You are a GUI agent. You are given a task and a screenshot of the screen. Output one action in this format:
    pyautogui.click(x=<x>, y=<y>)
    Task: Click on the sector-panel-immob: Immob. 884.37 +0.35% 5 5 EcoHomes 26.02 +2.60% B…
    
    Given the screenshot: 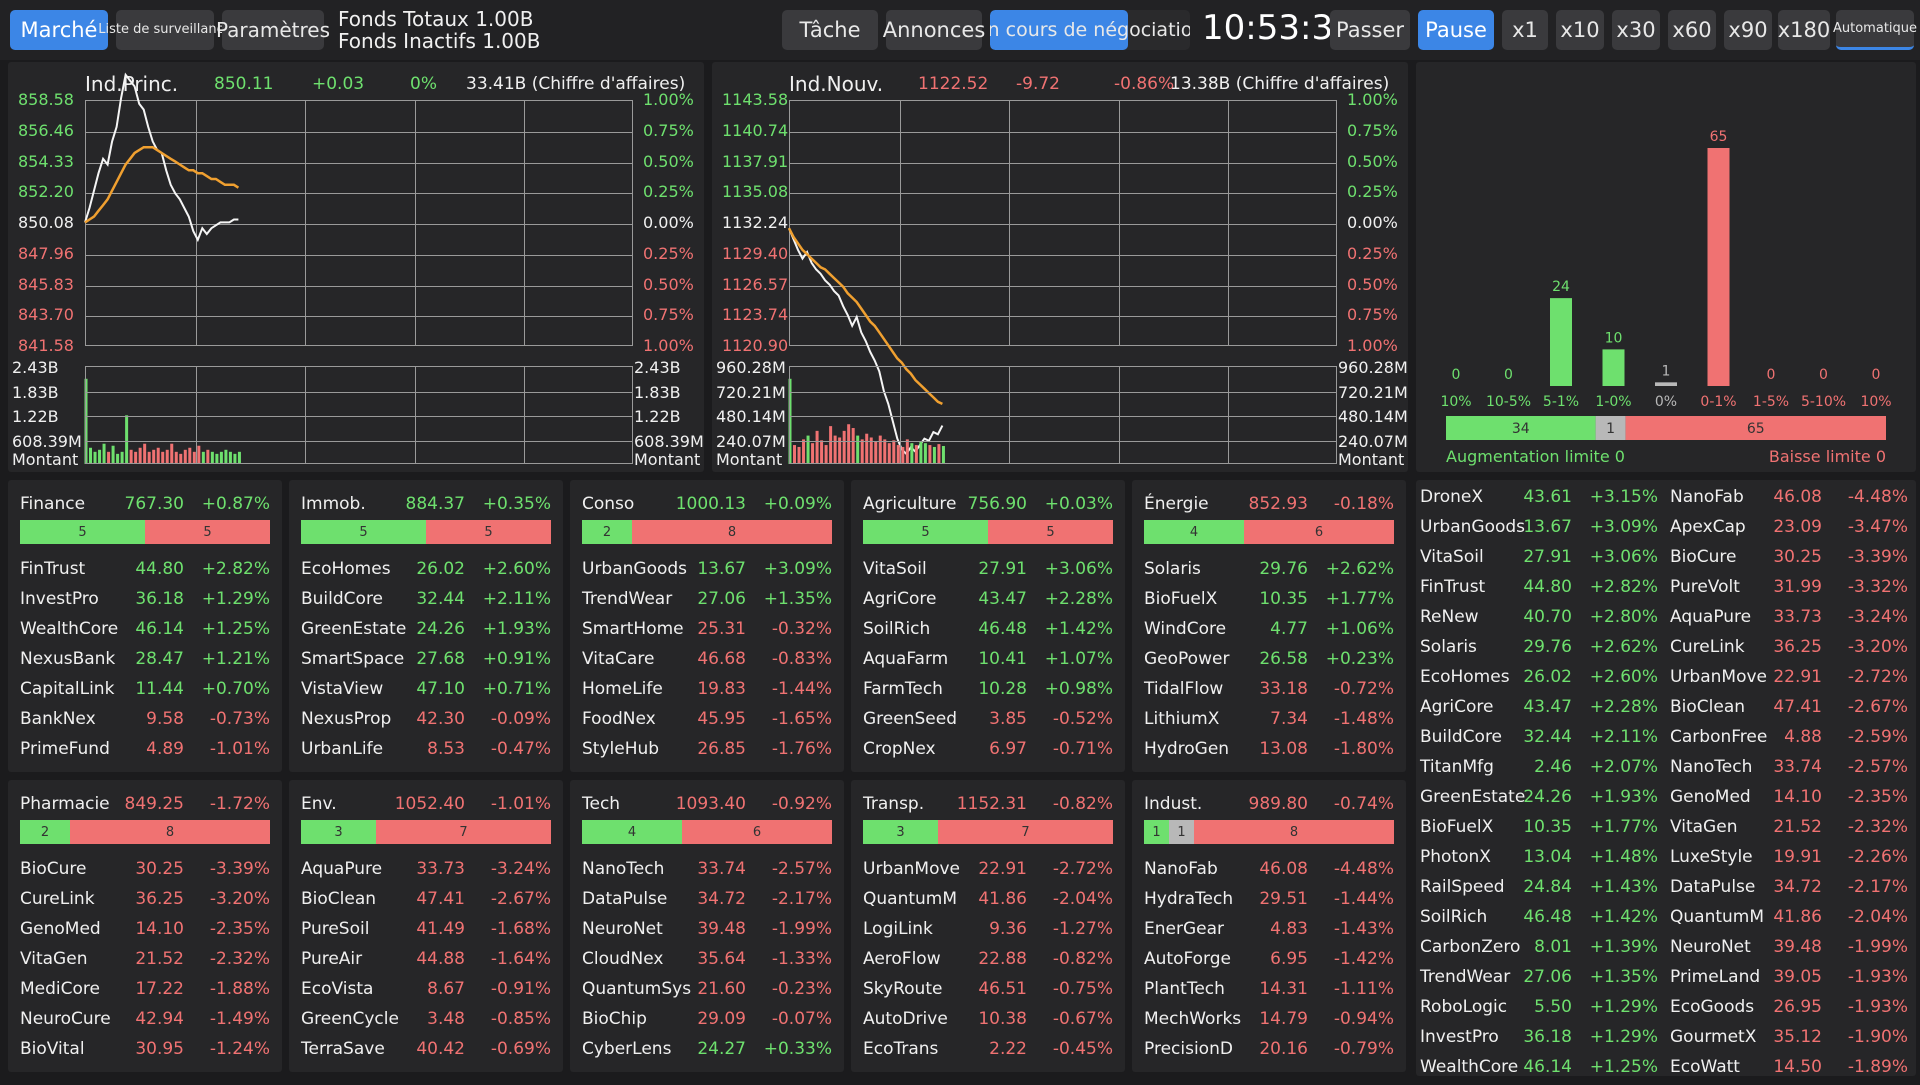 What is the action you would take?
    pyautogui.click(x=426, y=626)
    